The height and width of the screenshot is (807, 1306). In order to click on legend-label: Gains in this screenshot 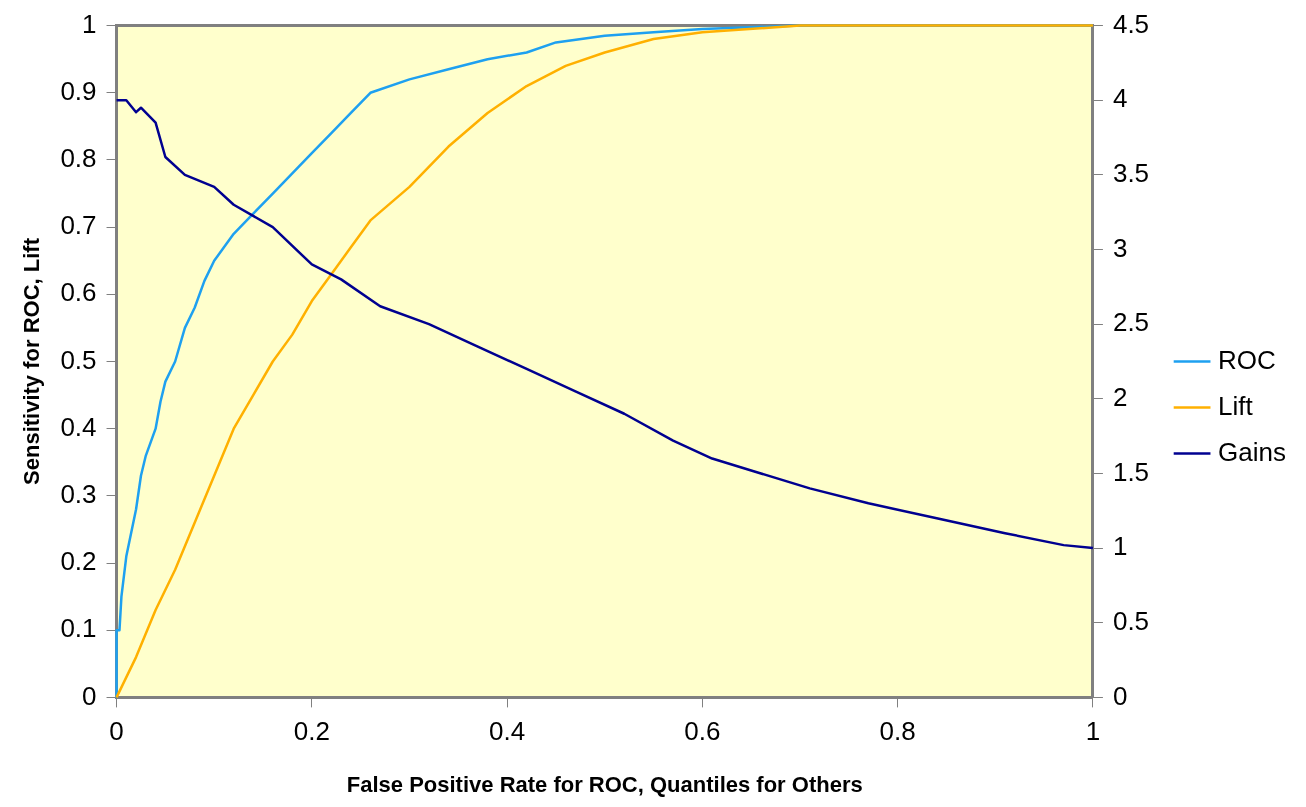, I will do `click(1252, 451)`.